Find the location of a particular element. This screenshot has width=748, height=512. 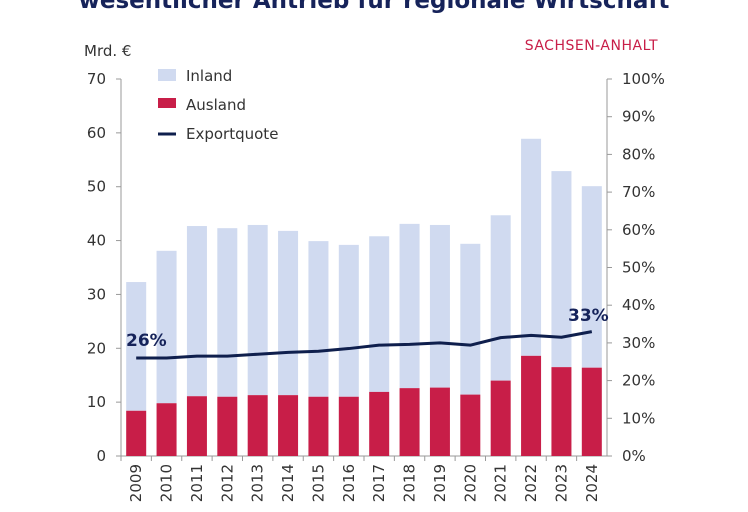

x-tick-label: 2016 is located at coordinates (349, 483).